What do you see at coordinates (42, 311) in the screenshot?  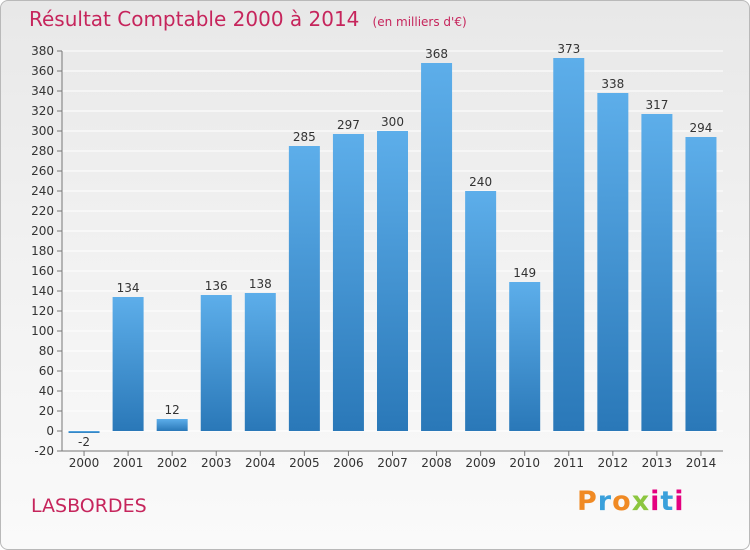 I see `y-tick-label: 120` at bounding box center [42, 311].